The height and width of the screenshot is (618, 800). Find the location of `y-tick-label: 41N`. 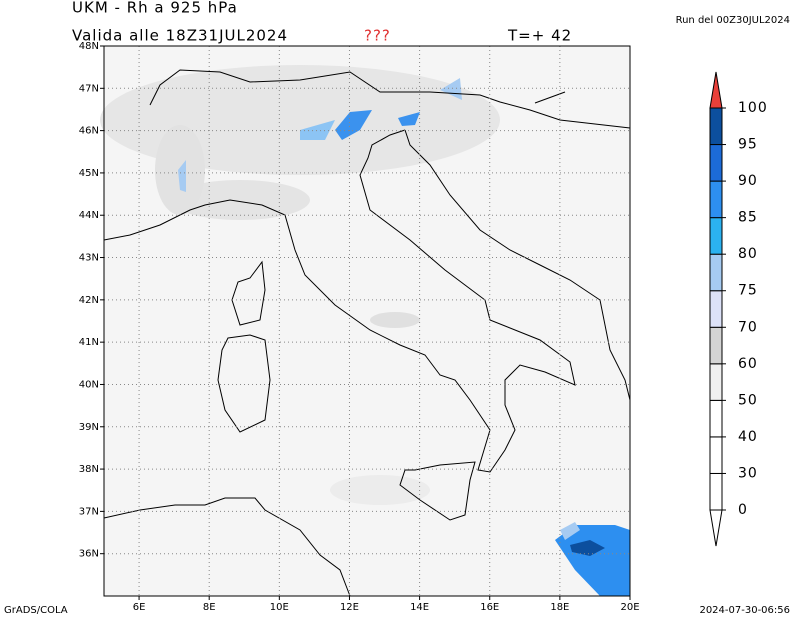

y-tick-label: 41N is located at coordinates (89, 342).